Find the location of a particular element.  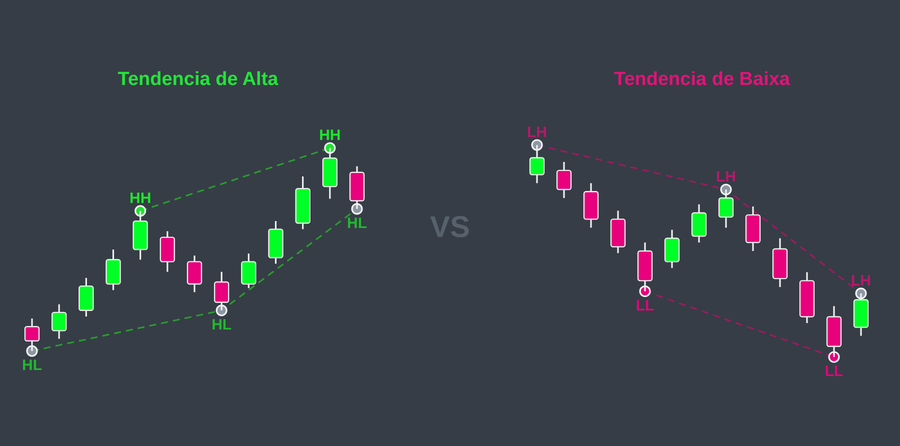

chart-title: Tendencia de Baixa is located at coordinates (702, 79).